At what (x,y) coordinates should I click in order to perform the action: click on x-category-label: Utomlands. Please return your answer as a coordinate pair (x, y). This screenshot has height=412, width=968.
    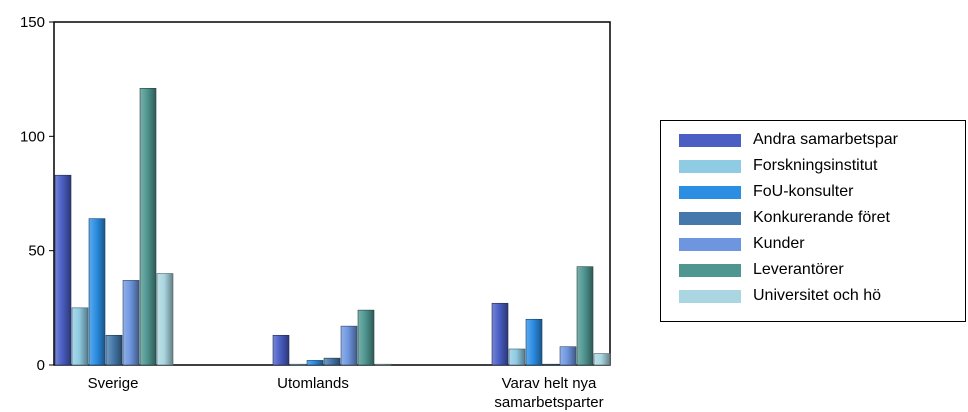
    Looking at the image, I should click on (313, 383).